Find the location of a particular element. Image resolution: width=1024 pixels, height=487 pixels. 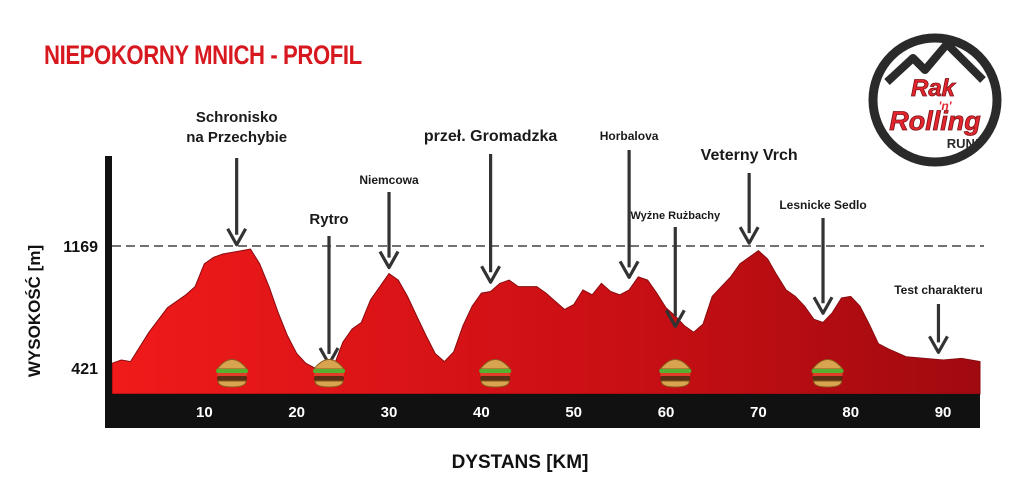

annotation-label: Schronisko na Przechybie is located at coordinates (236, 127).